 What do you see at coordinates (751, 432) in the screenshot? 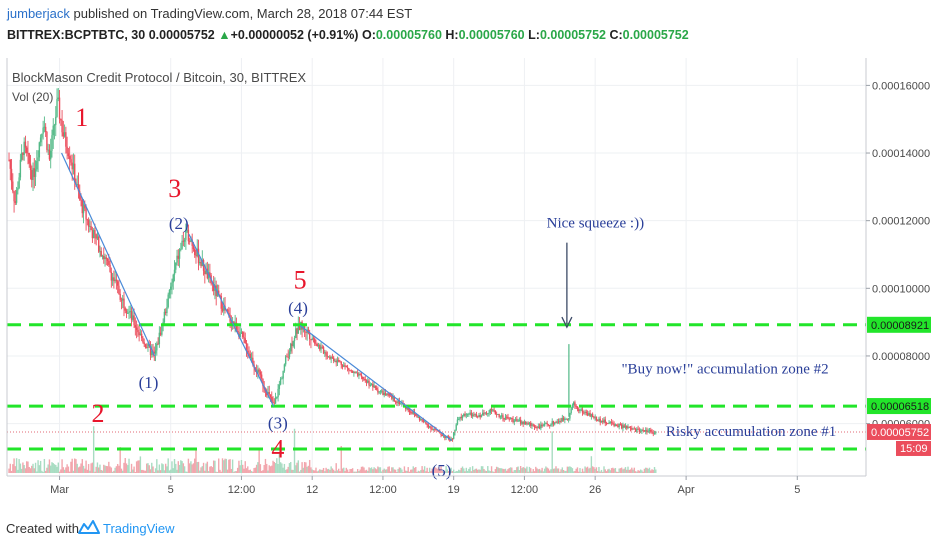
I see `annotation-text: Risky accumulation zone #1` at bounding box center [751, 432].